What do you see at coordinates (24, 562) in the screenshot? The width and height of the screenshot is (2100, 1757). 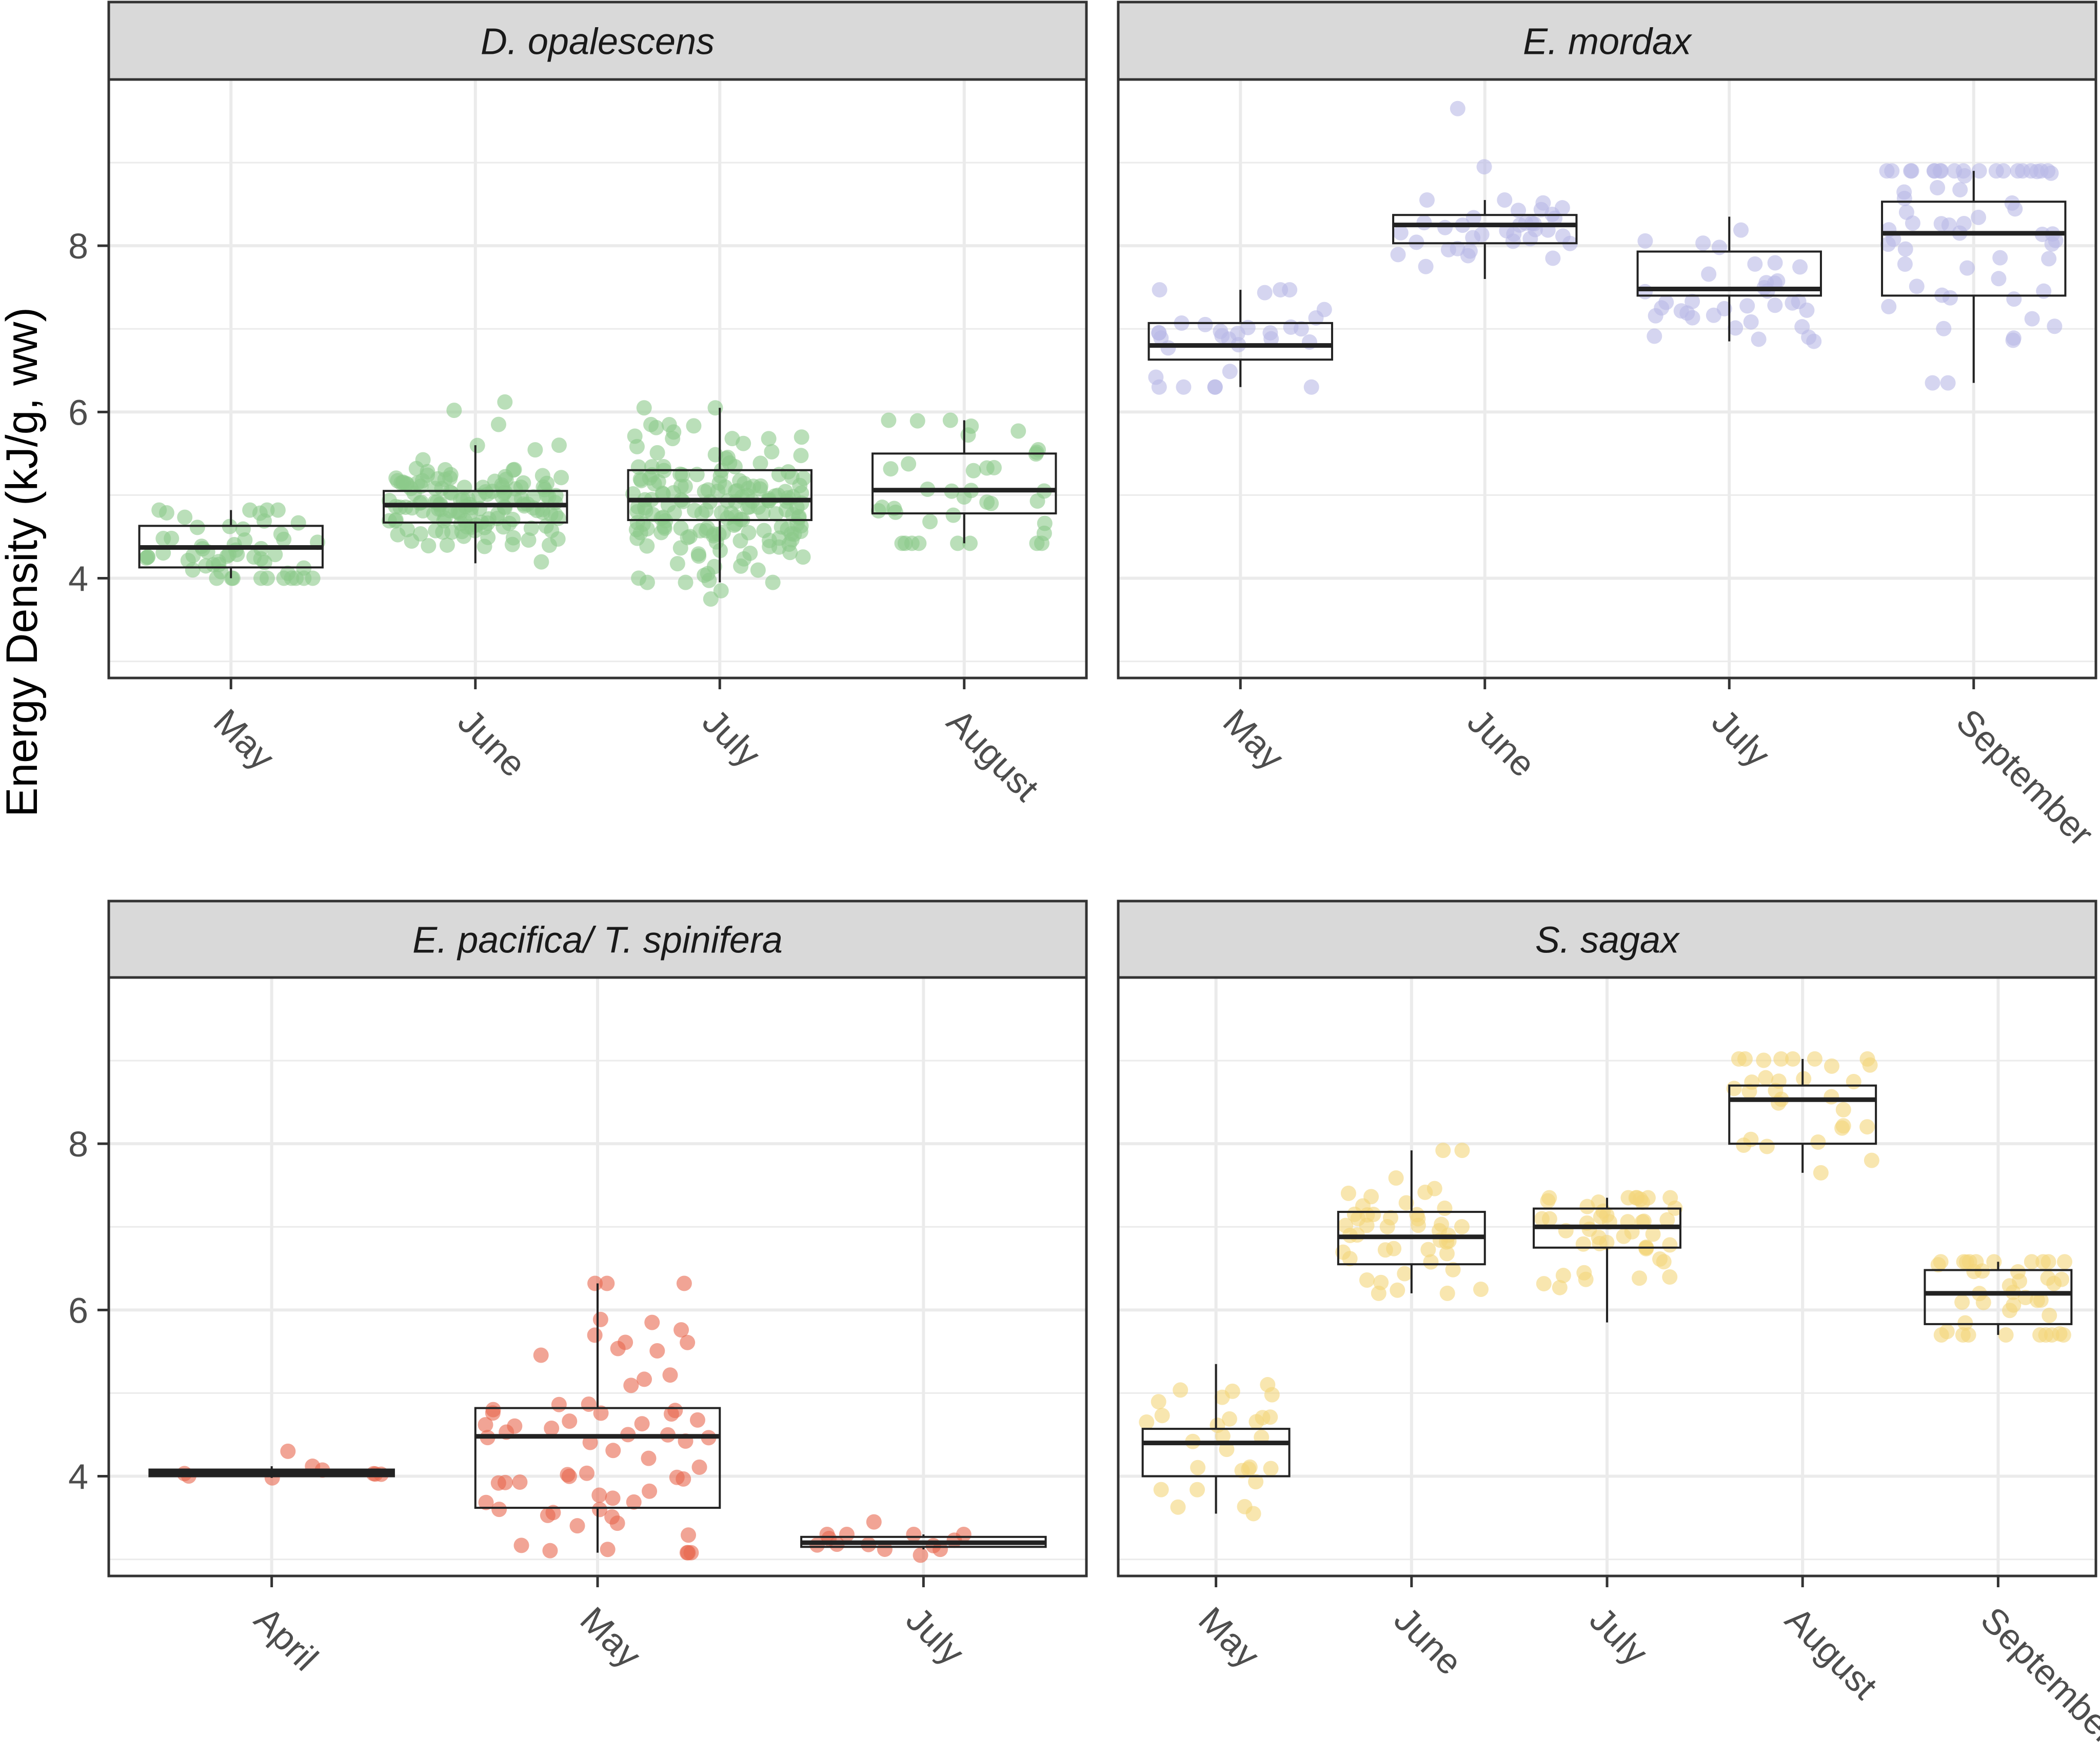 I see `y-axis-title: Energy Density (kJ/g, ww)` at bounding box center [24, 562].